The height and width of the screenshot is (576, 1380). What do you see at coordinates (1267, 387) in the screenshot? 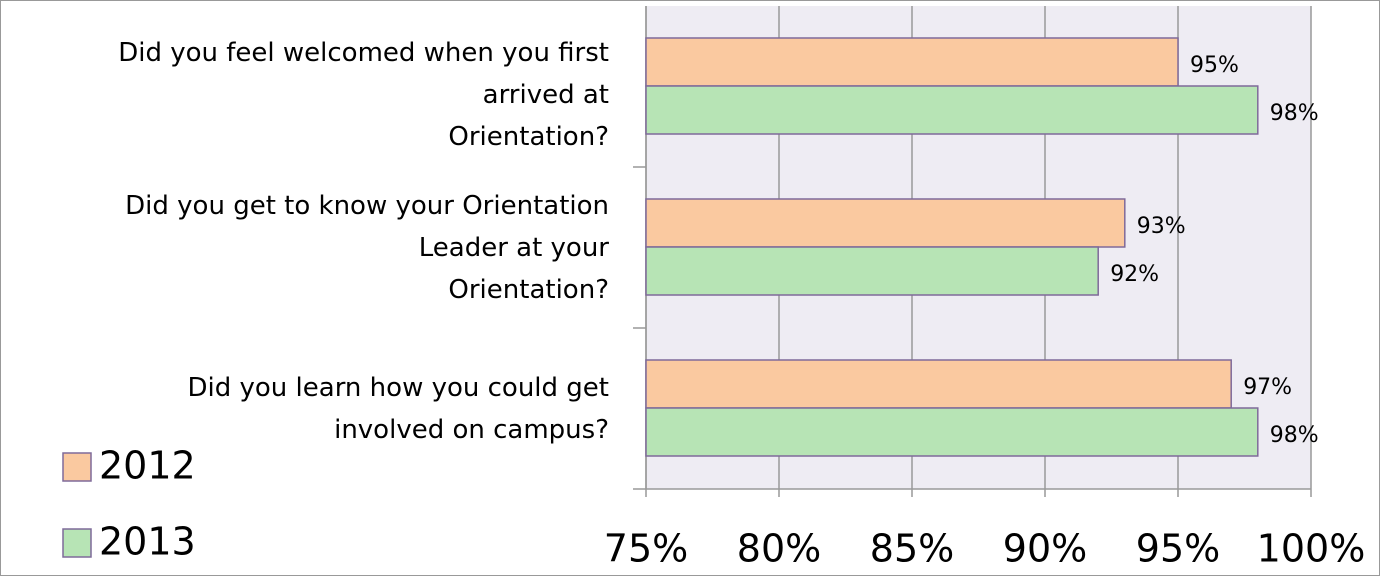
I see `data-label: 97%` at bounding box center [1267, 387].